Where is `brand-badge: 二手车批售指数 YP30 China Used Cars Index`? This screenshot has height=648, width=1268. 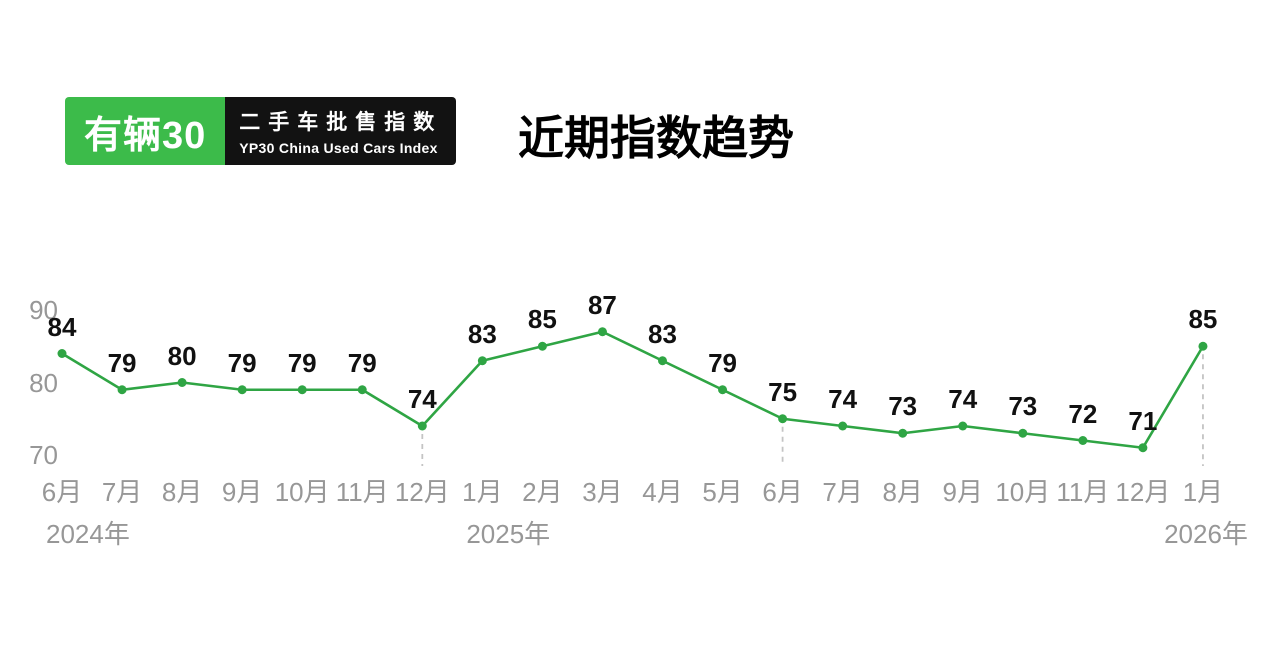
brand-badge: 二手车批售指数 YP30 China Used Cars Index is located at coordinates (341, 131).